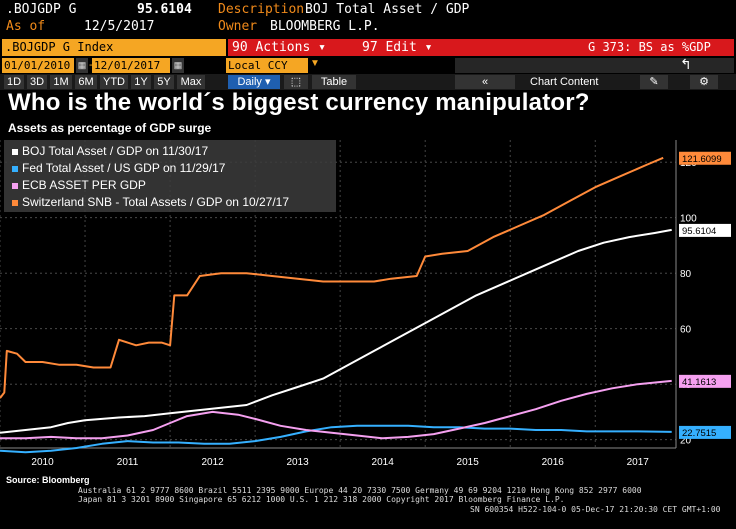 This screenshot has height=529, width=736. Describe the element at coordinates (141, 82) in the screenshot. I see `period-button-1y: 1Y` at that location.